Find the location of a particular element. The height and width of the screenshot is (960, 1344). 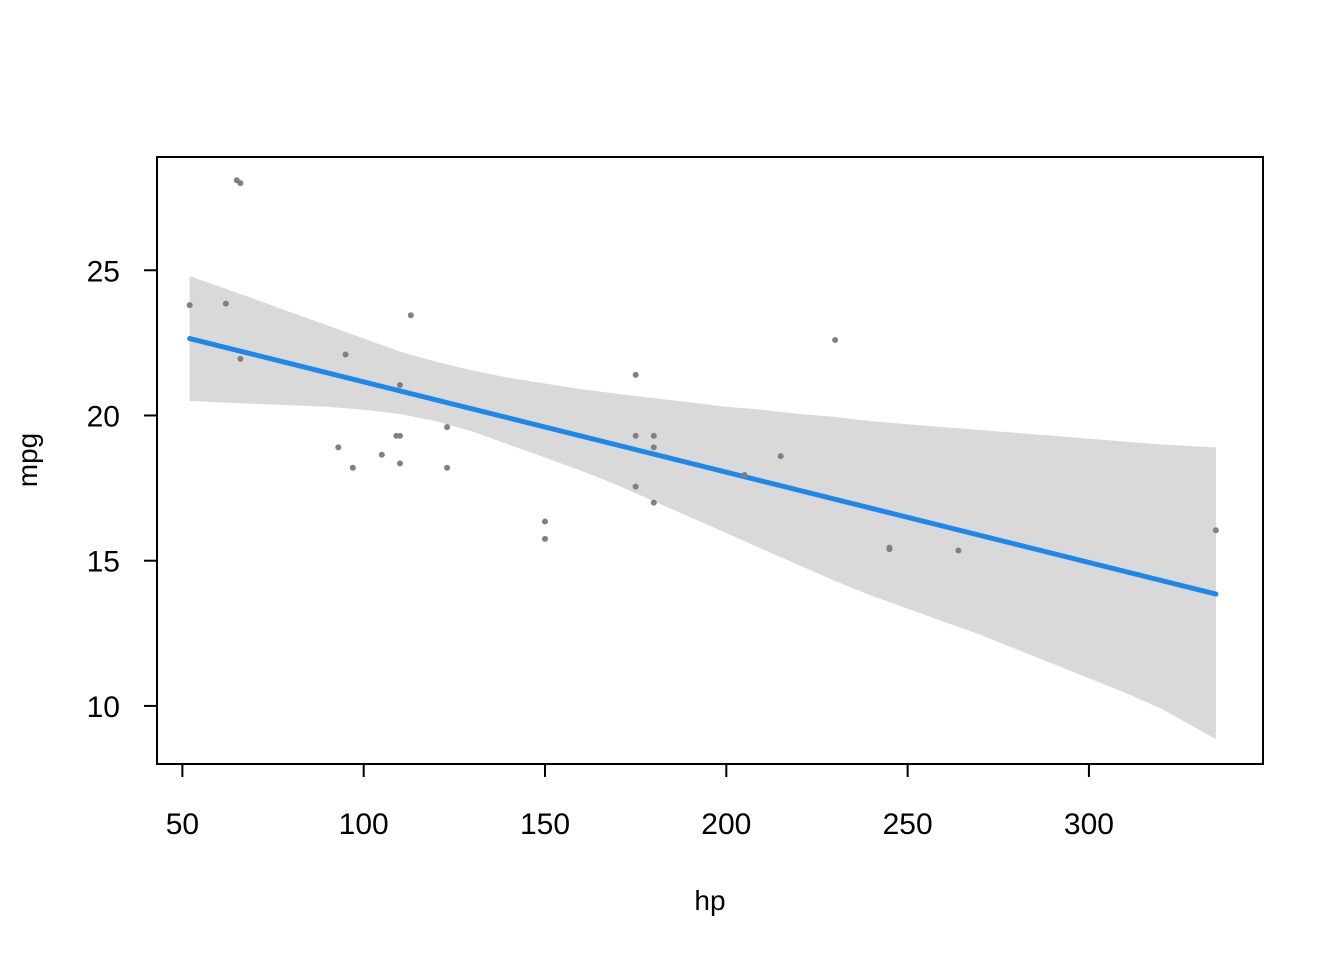

x-tick-label: 150 is located at coordinates (545, 824).